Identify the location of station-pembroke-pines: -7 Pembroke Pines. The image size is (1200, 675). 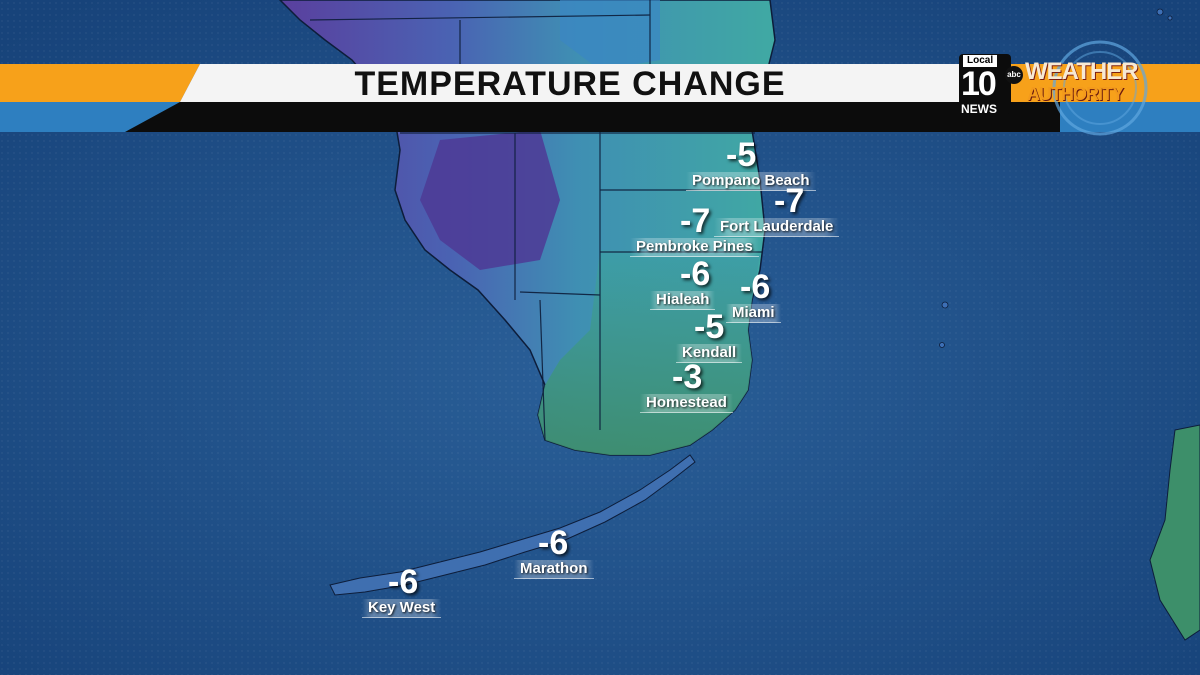
(694, 230).